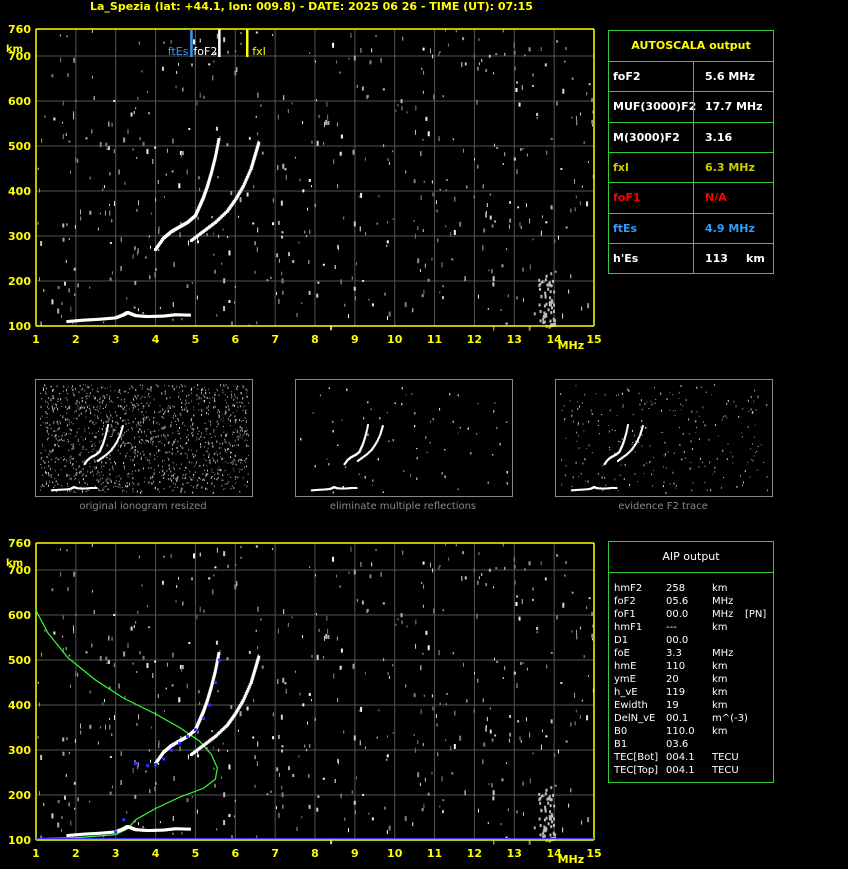 The width and height of the screenshot is (848, 869). What do you see at coordinates (627, 198) in the screenshot?
I see `autoscala-label: foF1` at bounding box center [627, 198].